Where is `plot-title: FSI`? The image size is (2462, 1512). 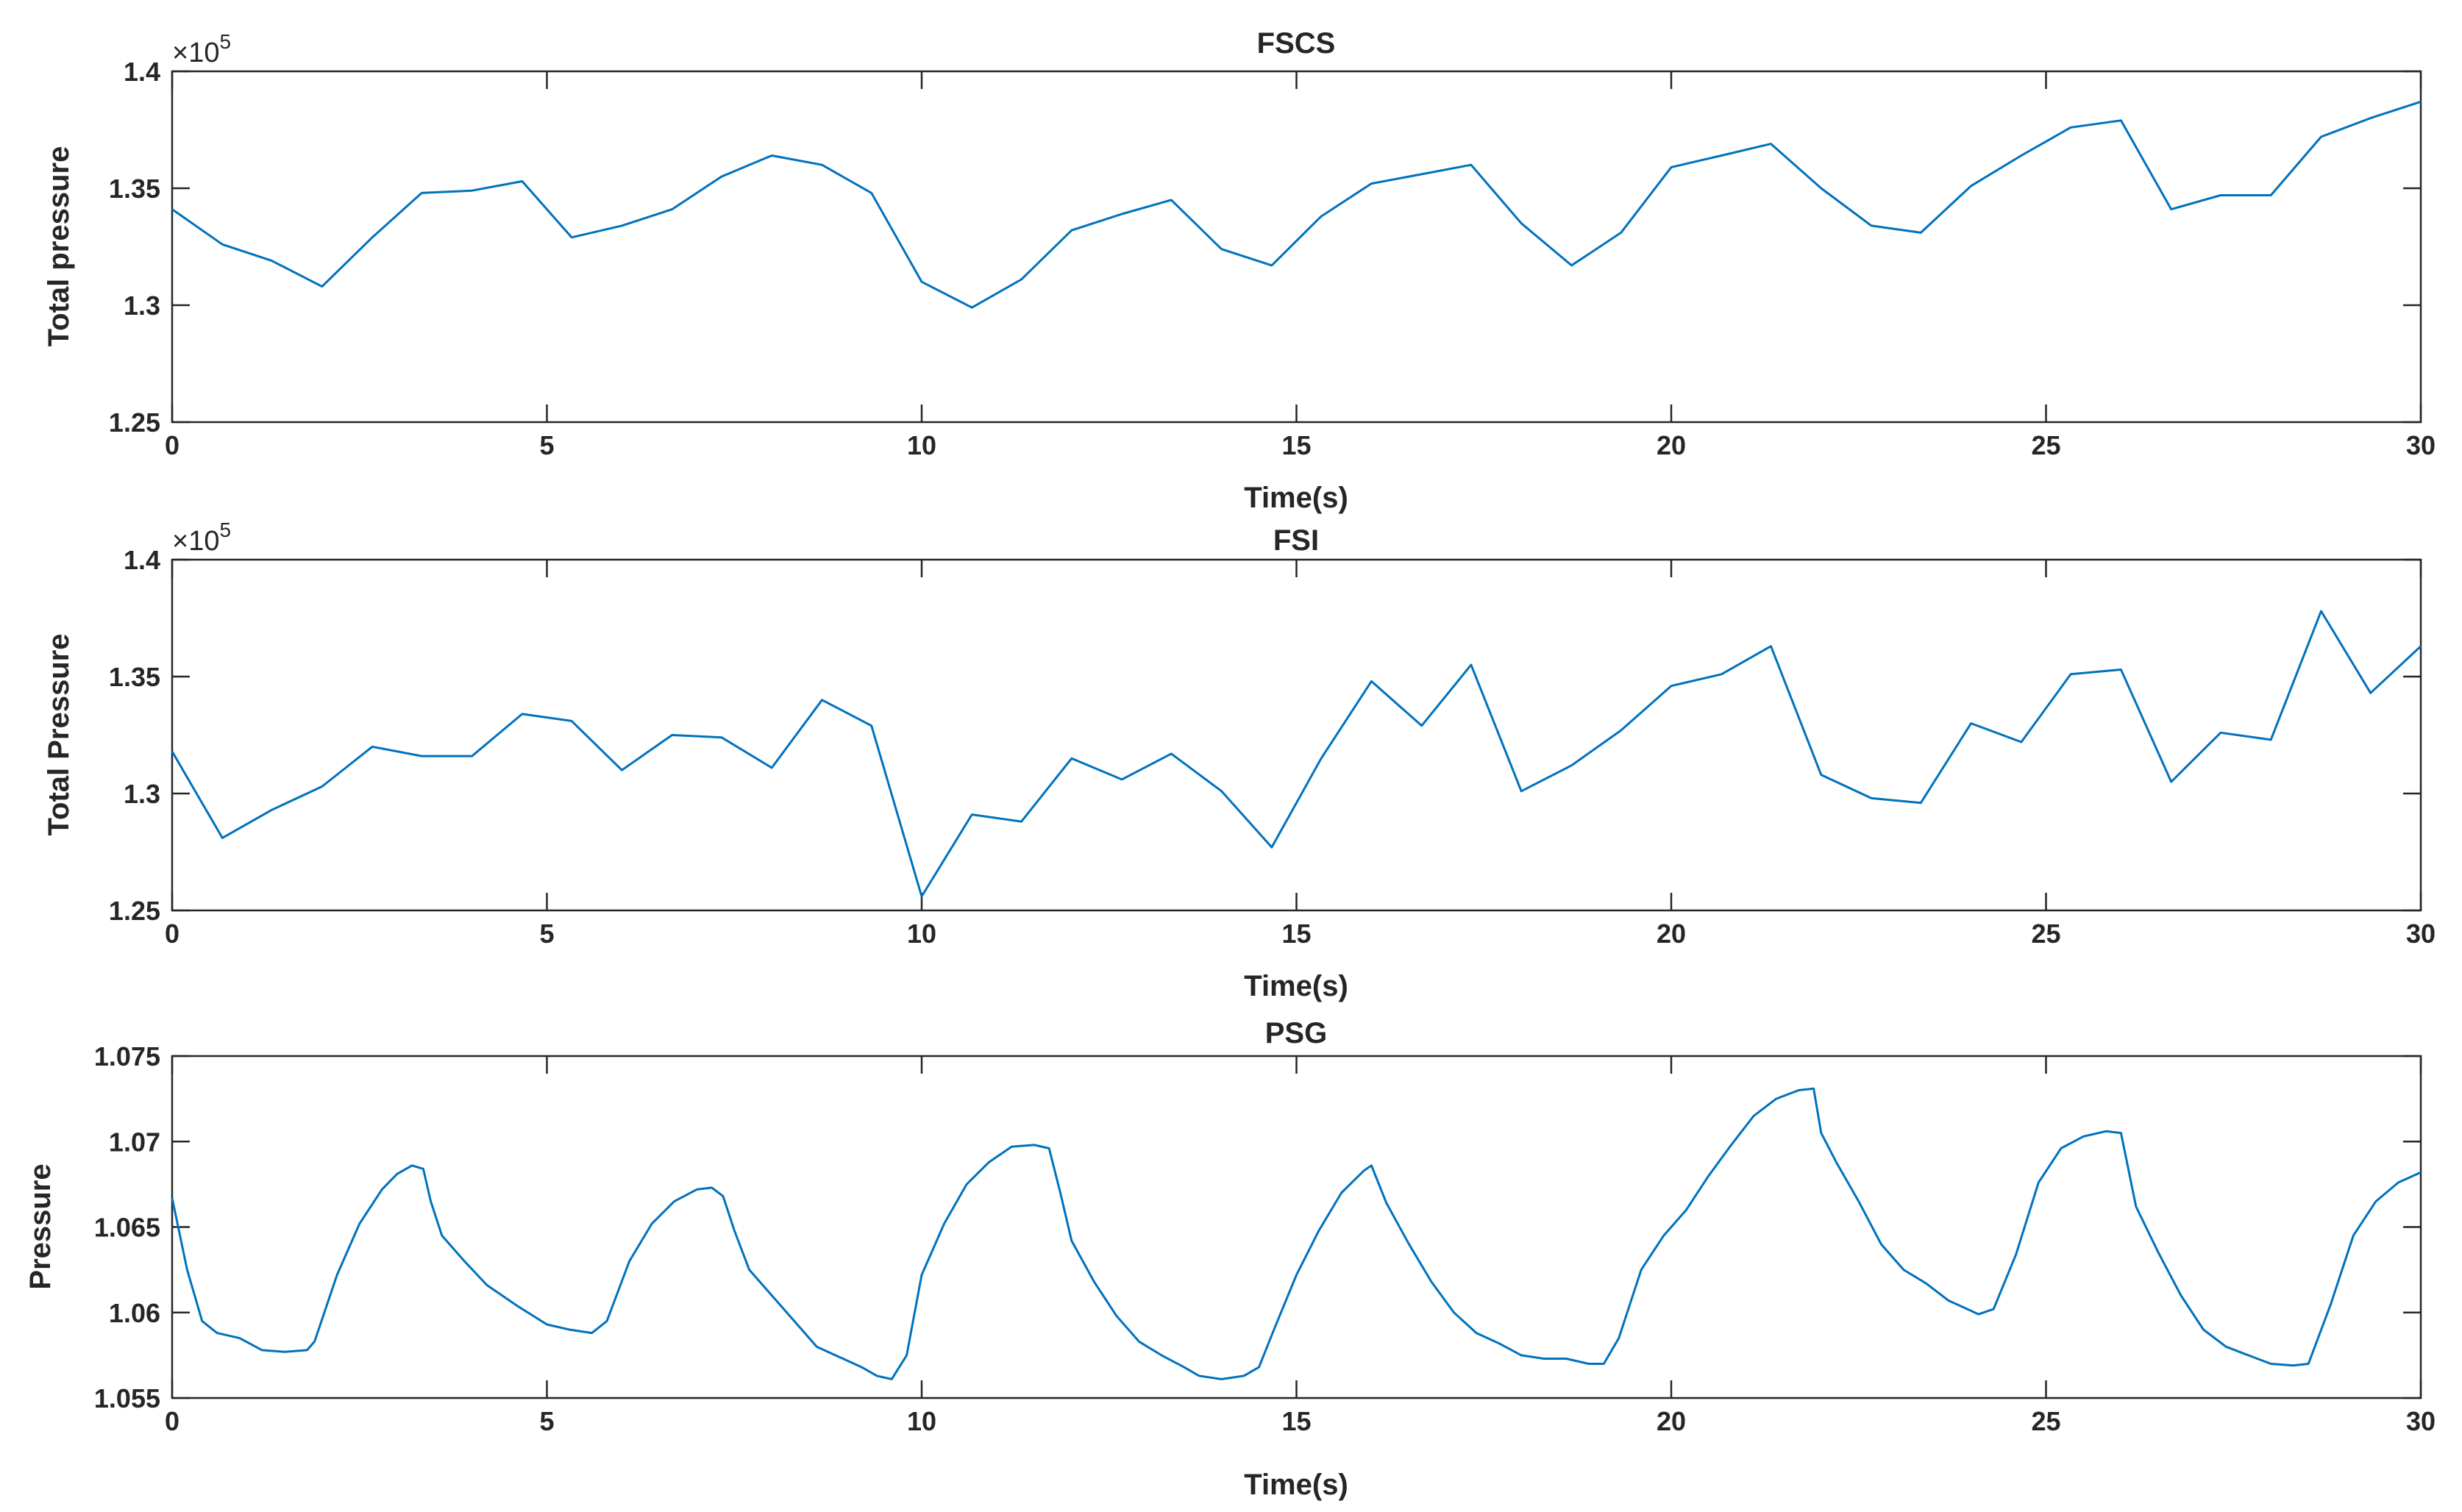
plot-title: FSI is located at coordinates (1296, 541).